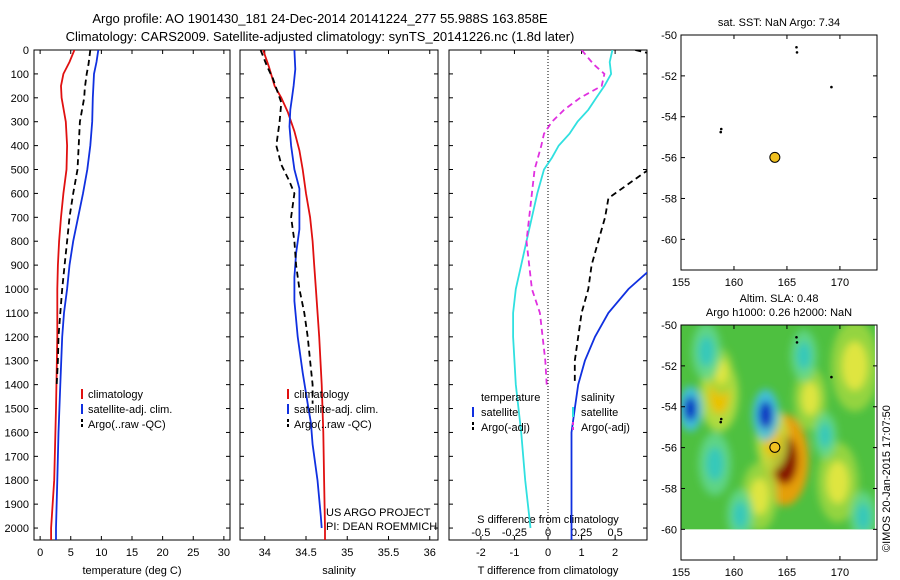 The height and width of the screenshot is (580, 900). I want to click on x-tick-label: 10, so click(101, 553).